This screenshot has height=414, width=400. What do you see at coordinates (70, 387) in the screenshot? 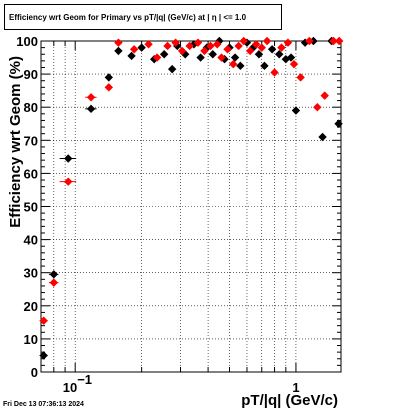
I see `x-tick-label-base: 10` at bounding box center [70, 387].